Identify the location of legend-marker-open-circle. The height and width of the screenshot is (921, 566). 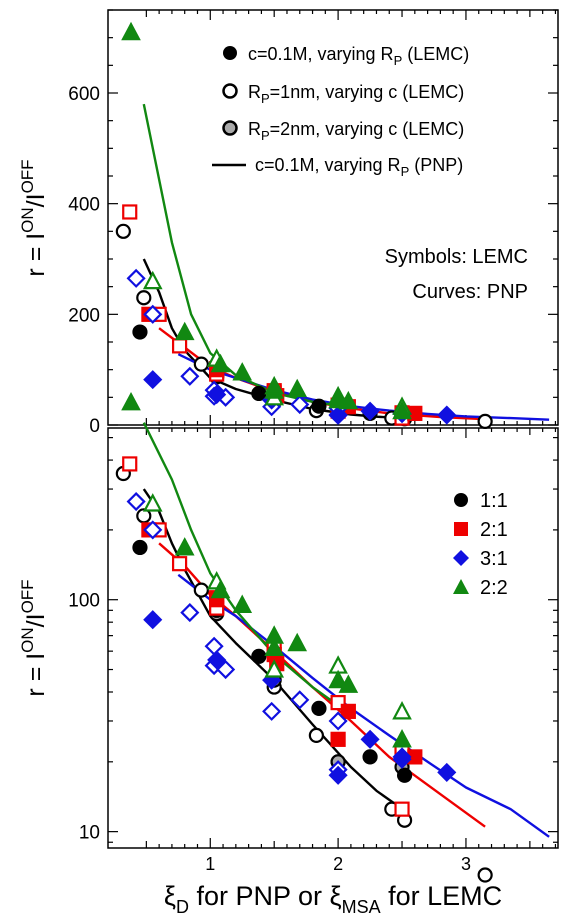
(230, 91).